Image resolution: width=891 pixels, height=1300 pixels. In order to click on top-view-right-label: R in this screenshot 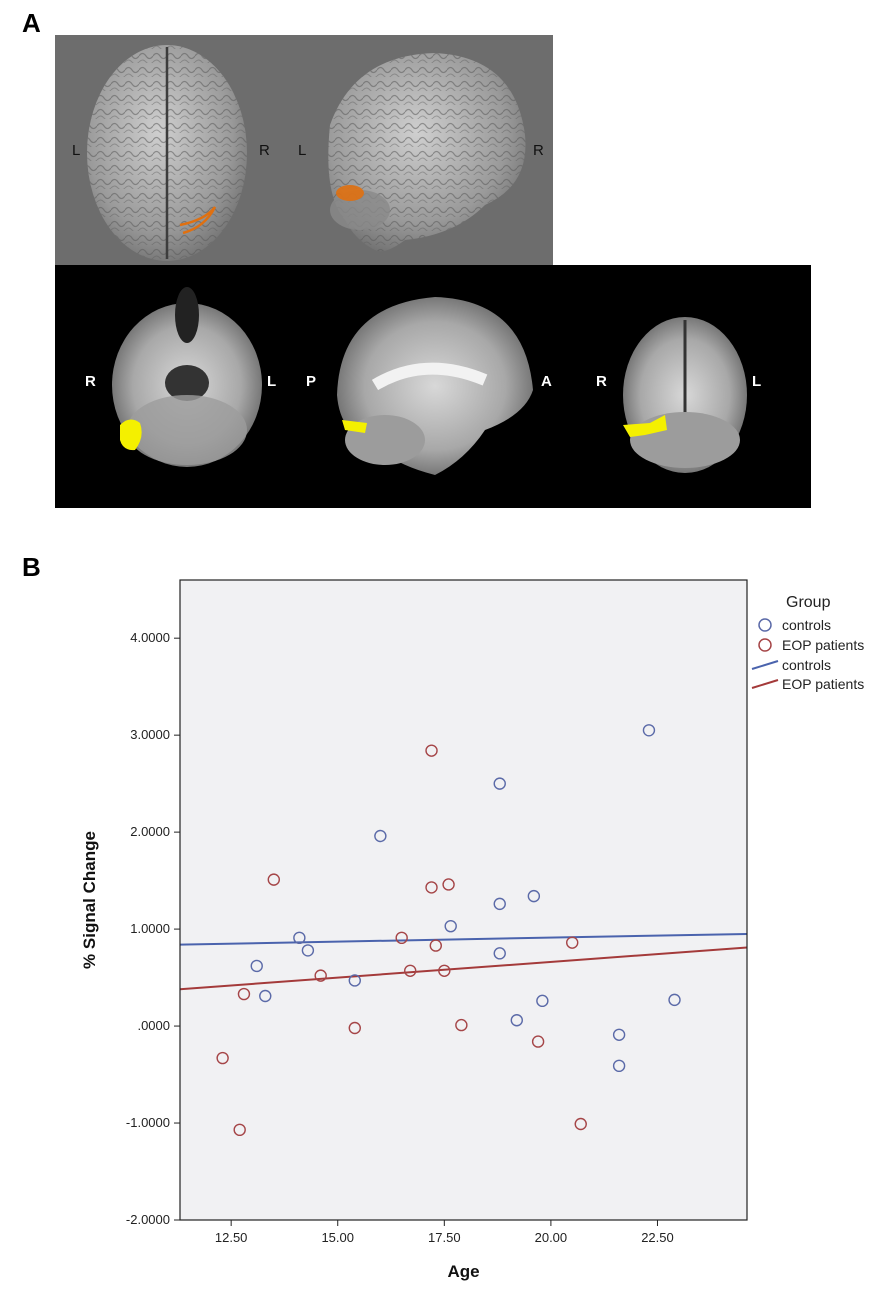, I will do `click(264, 150)`.